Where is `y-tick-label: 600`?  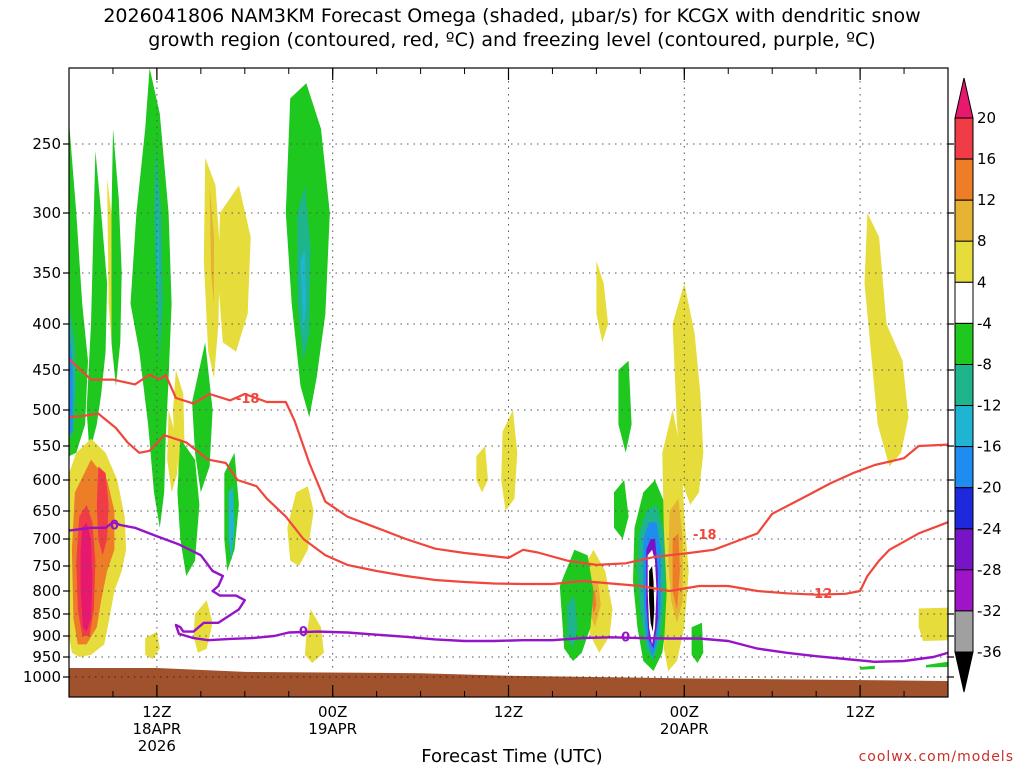 y-tick-label: 600 is located at coordinates (46, 480).